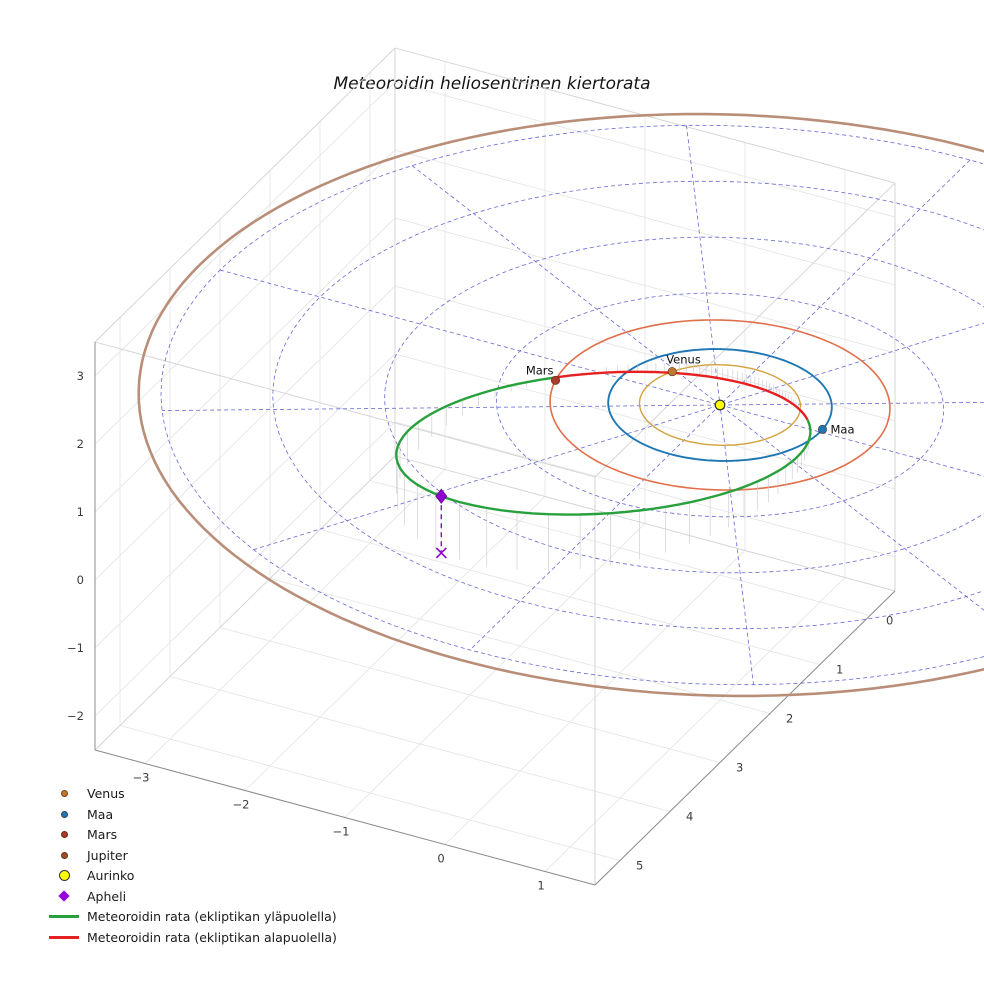  Describe the element at coordinates (683, 360) in the screenshot. I see `venus-label: Venus` at that location.